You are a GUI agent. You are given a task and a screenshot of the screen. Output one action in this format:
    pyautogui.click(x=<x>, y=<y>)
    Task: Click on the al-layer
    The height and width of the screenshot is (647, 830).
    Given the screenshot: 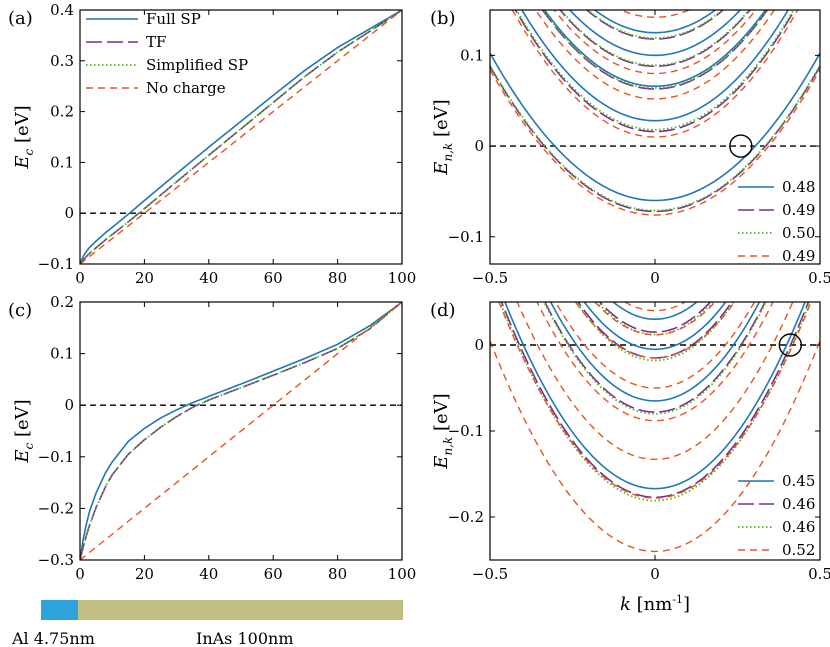 What is the action you would take?
    pyautogui.click(x=59, y=610)
    